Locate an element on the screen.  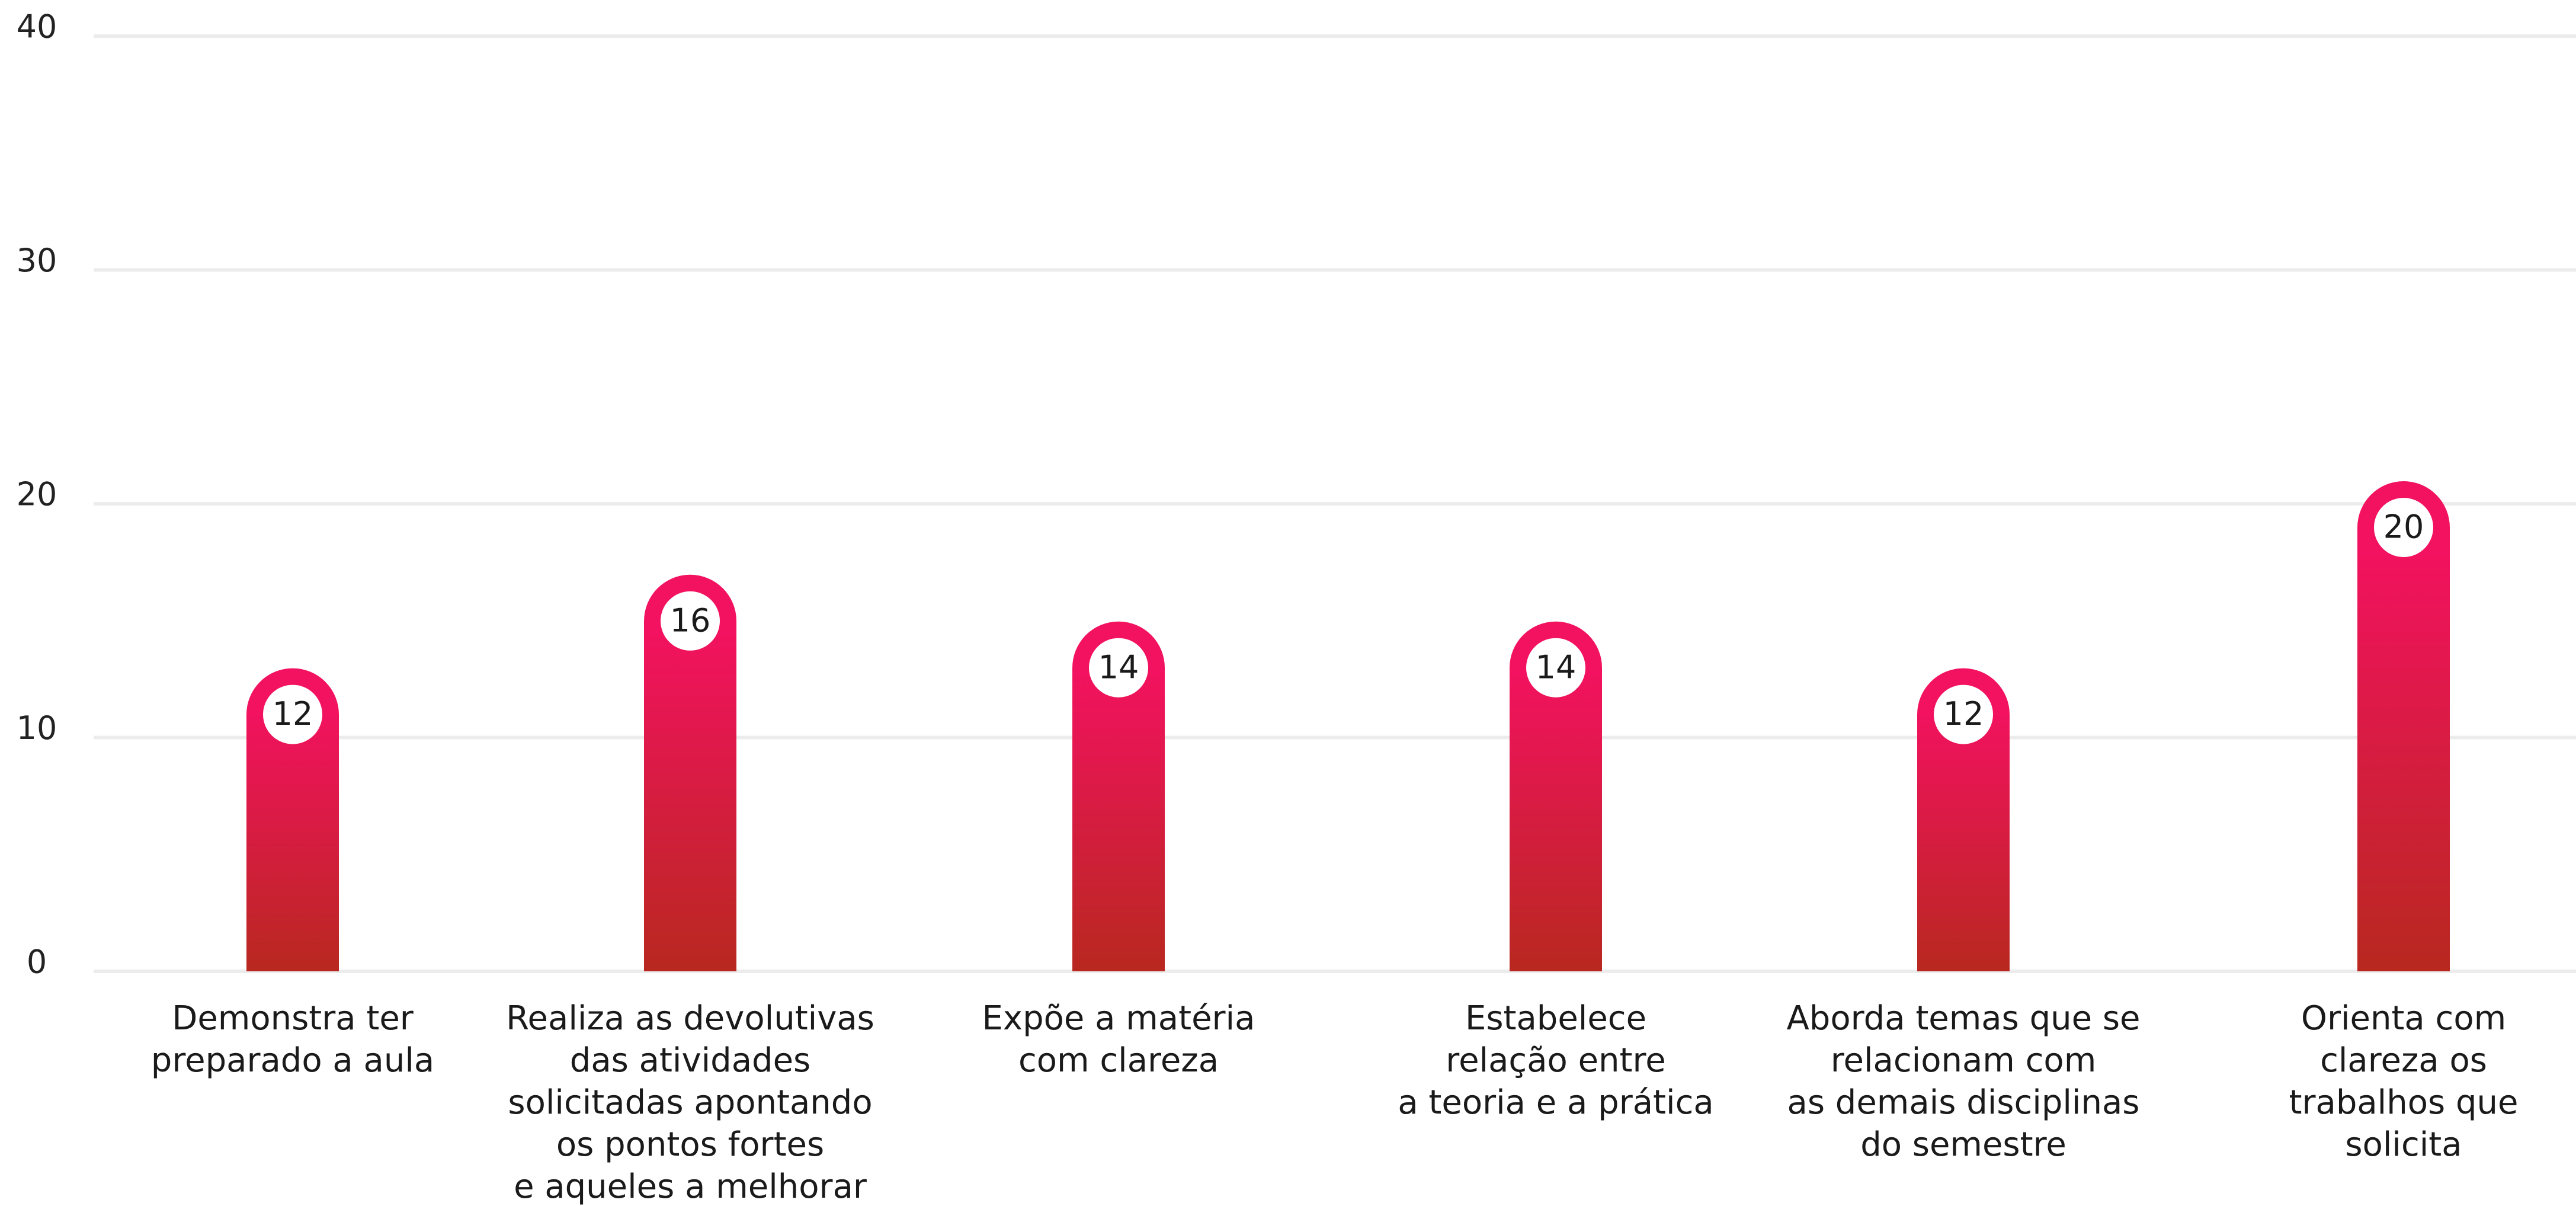
x-tick-label: Realiza as devolutivas is located at coordinates (690, 1018).